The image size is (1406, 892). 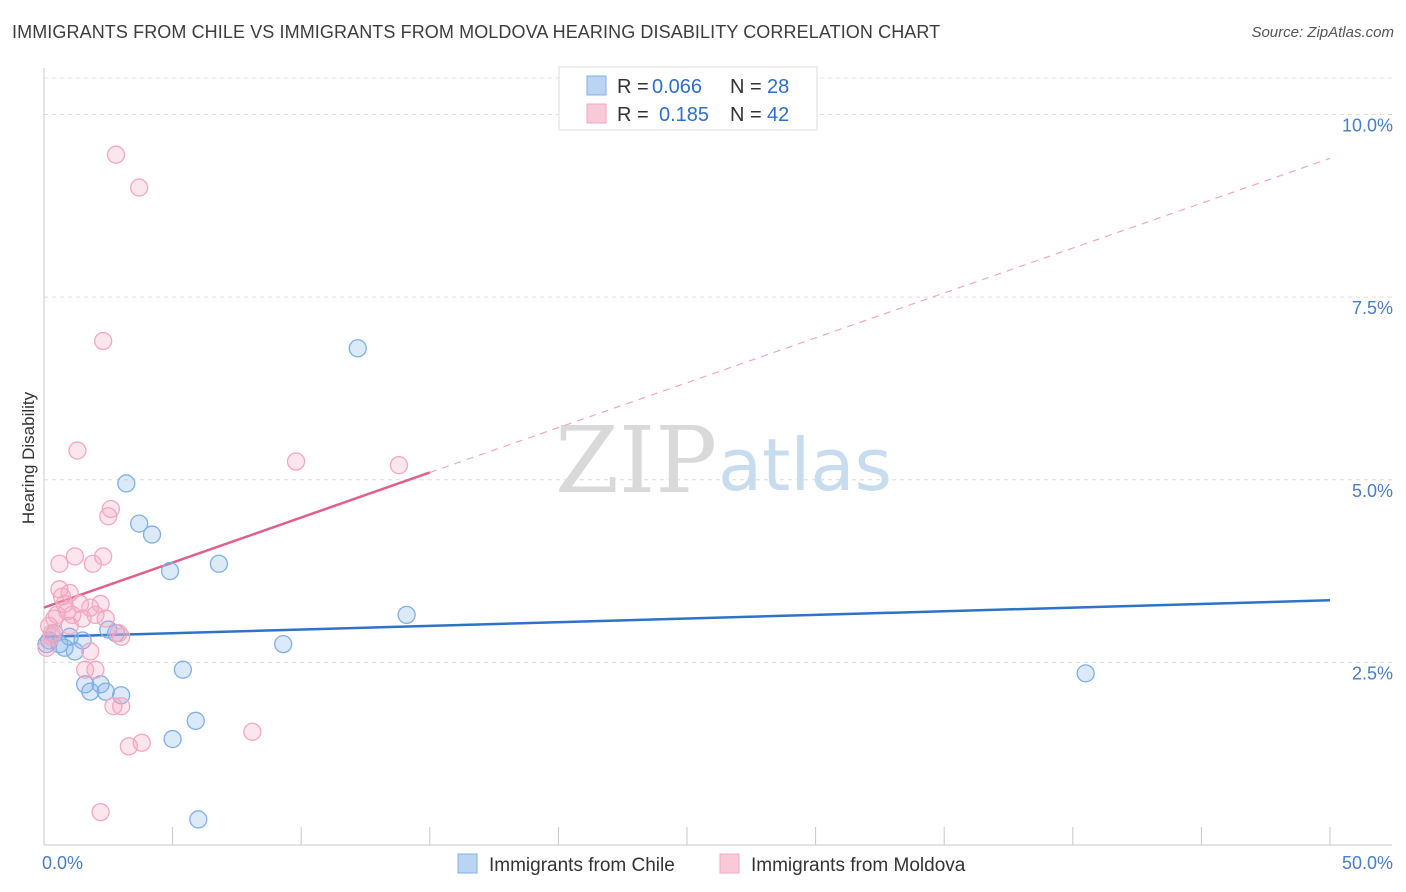 I want to click on bottom-legend-label-moldova: Immigrants from Moldova, so click(x=858, y=865).